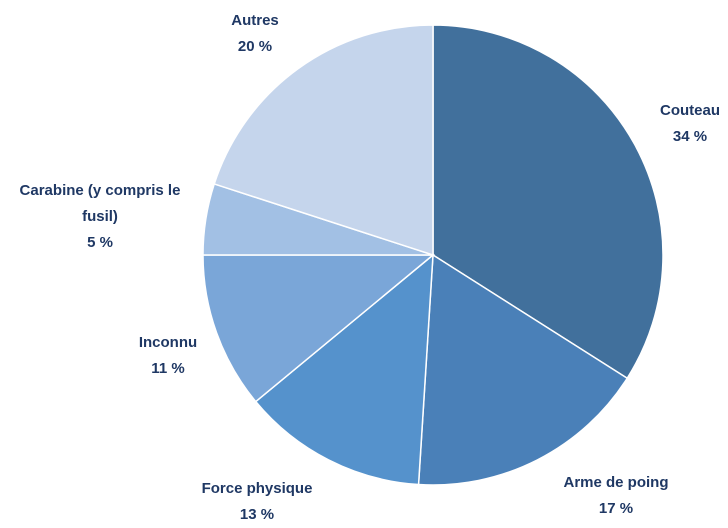  What do you see at coordinates (168, 368) in the screenshot?
I see `value-label: 11 %` at bounding box center [168, 368].